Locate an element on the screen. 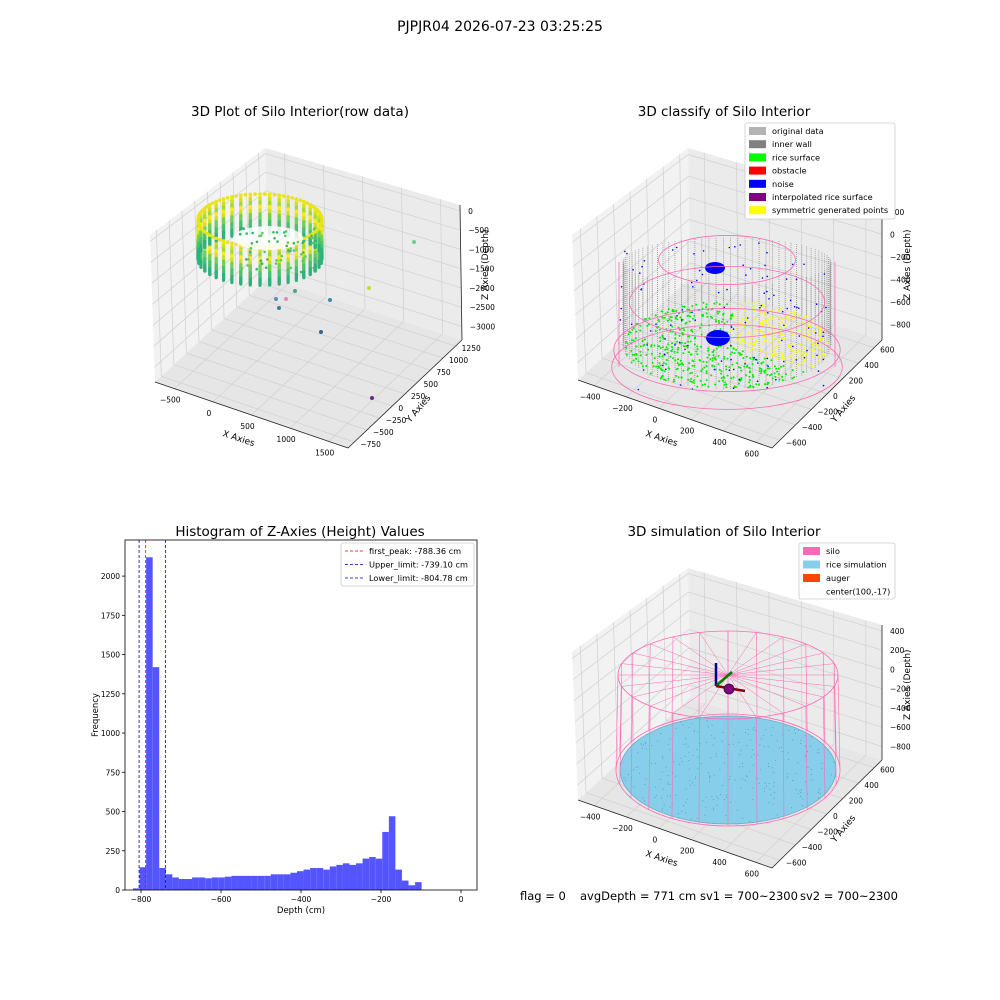 The image size is (1000, 1000). legend-label: inner wall is located at coordinates (792, 144).